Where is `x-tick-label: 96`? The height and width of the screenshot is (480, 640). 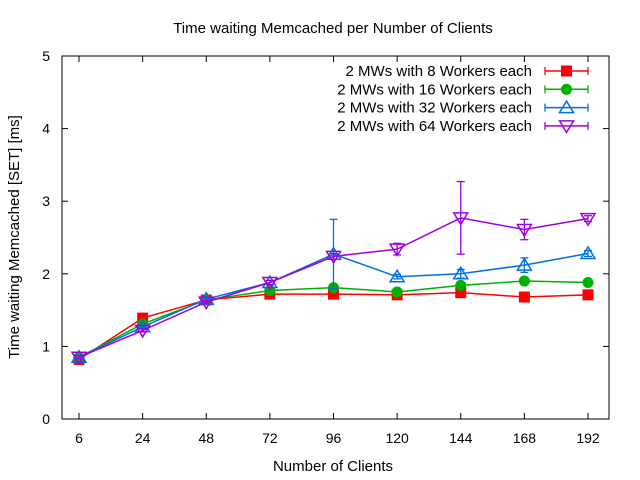 x-tick-label: 96 is located at coordinates (334, 438).